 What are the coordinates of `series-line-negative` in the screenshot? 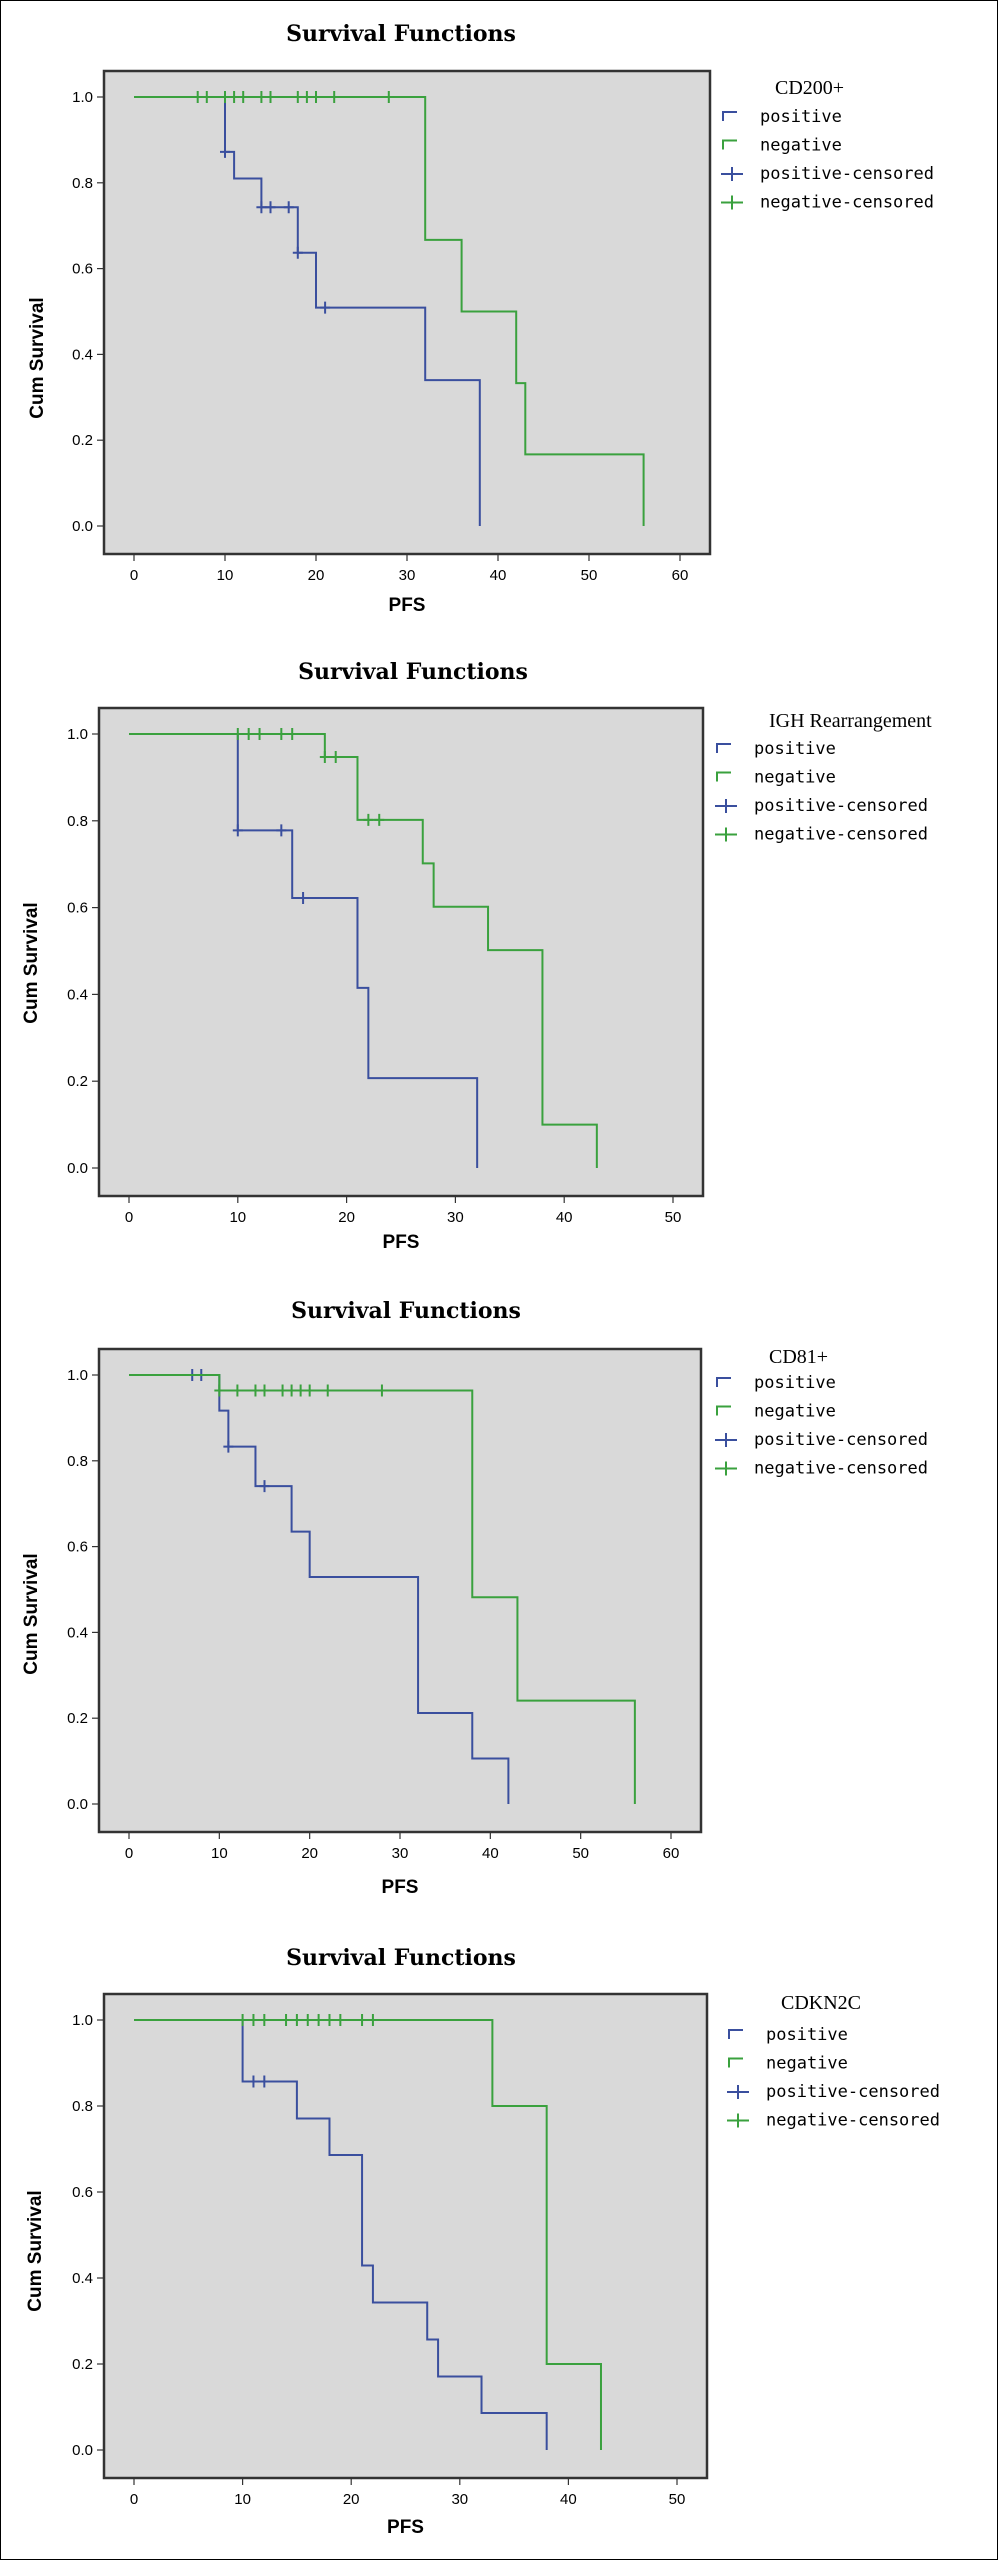 It's located at (368, 2234).